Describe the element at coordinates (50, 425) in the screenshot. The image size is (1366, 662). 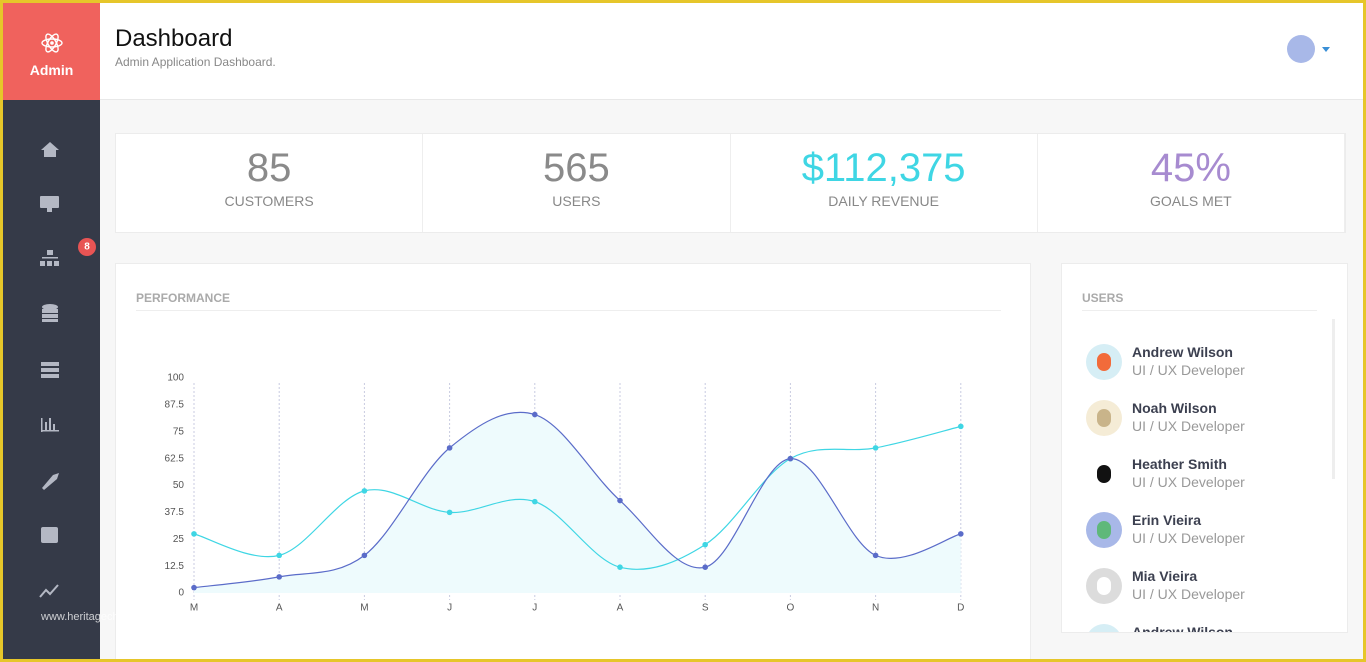
I see `icon-chart` at that location.